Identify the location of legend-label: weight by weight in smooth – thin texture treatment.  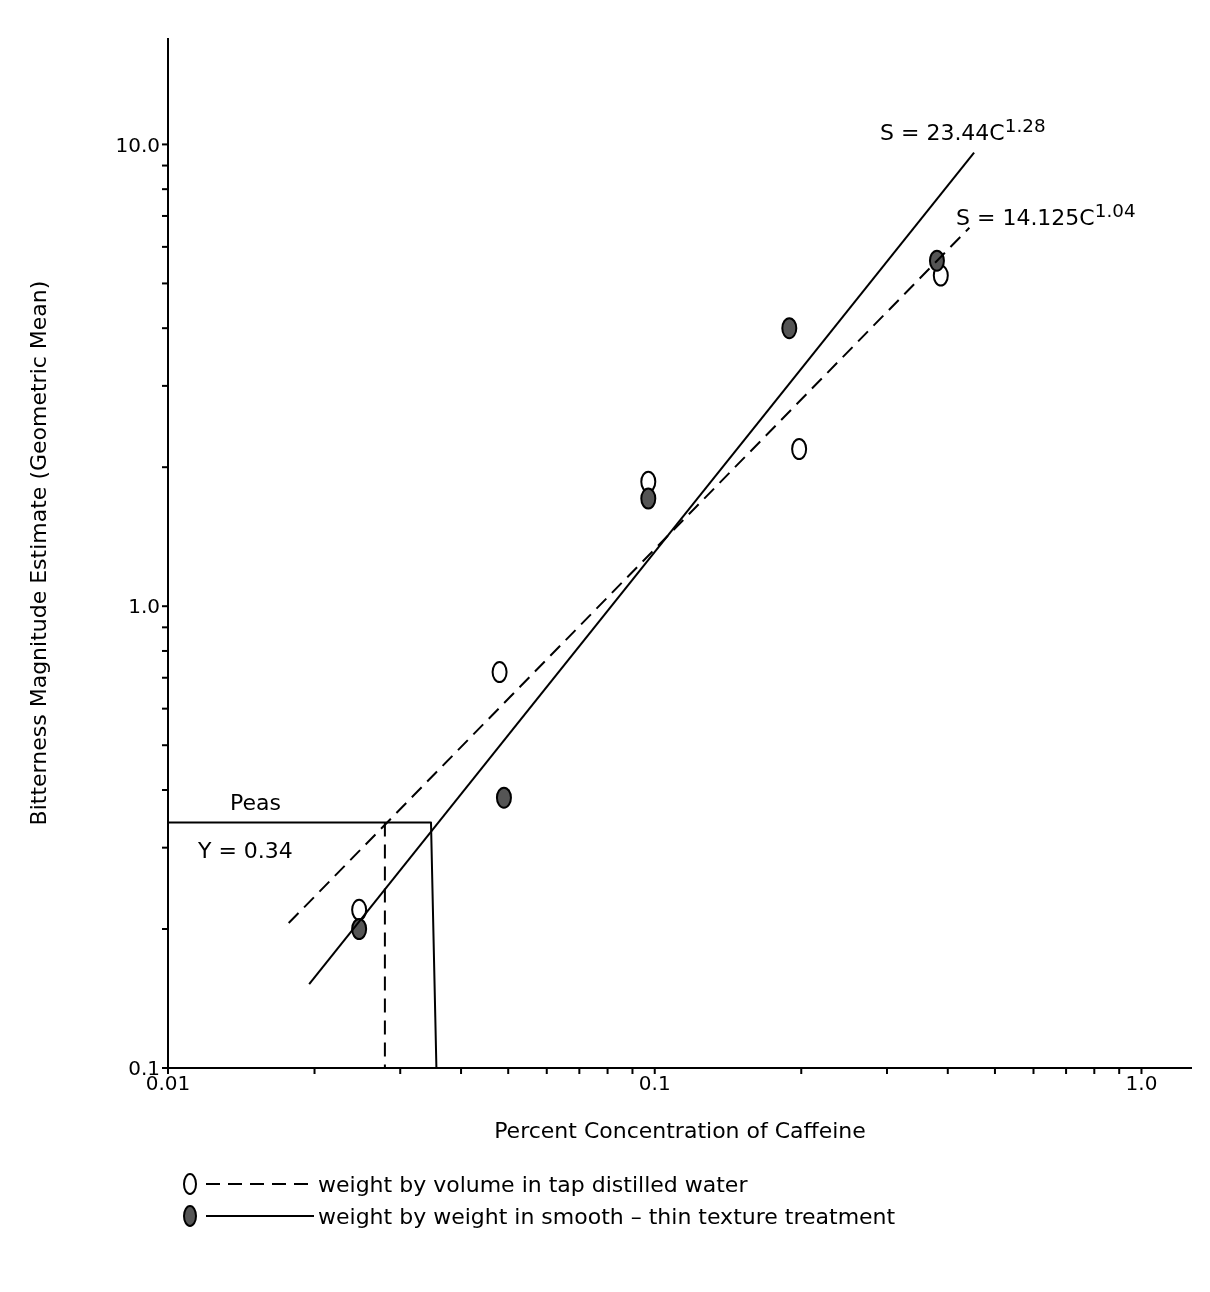
(607, 1216).